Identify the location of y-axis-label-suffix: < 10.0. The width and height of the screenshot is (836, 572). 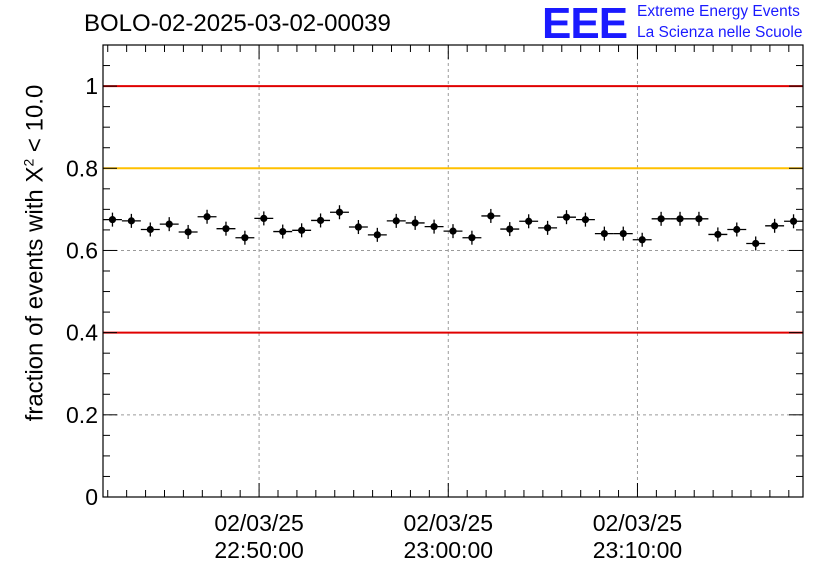
(35, 121).